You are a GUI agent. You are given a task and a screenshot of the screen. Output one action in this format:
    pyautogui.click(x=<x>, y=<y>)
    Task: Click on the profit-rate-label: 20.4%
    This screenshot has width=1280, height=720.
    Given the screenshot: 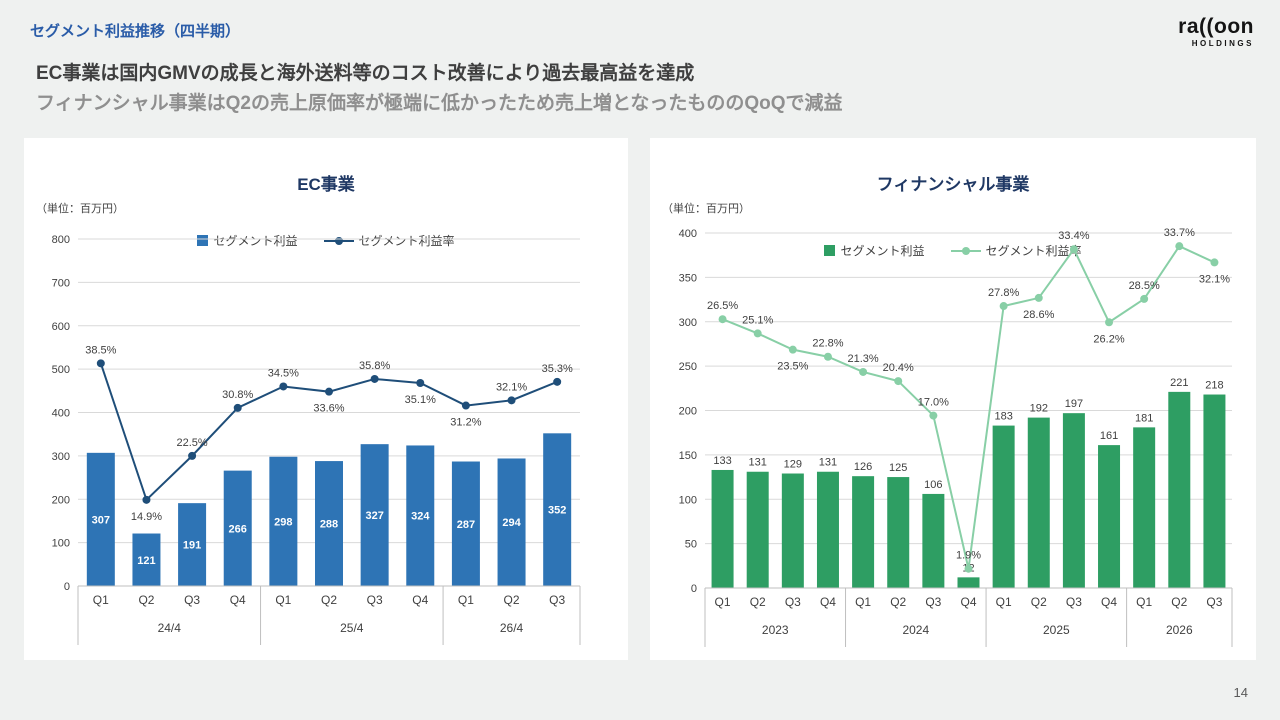 What is the action you would take?
    pyautogui.click(x=898, y=368)
    